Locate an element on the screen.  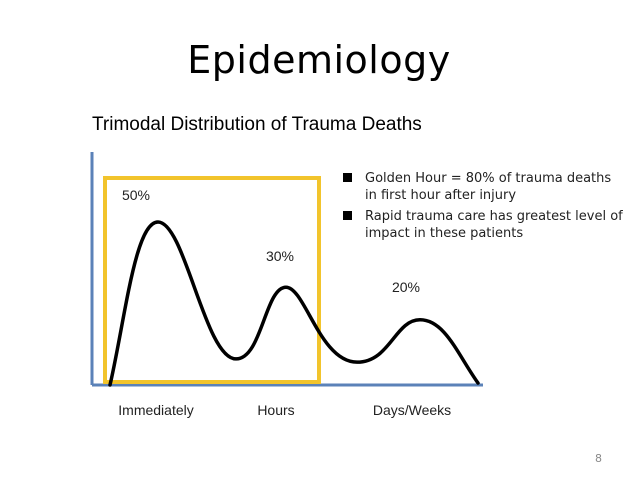
x-tick-label: Days/Weeks is located at coordinates (412, 410).